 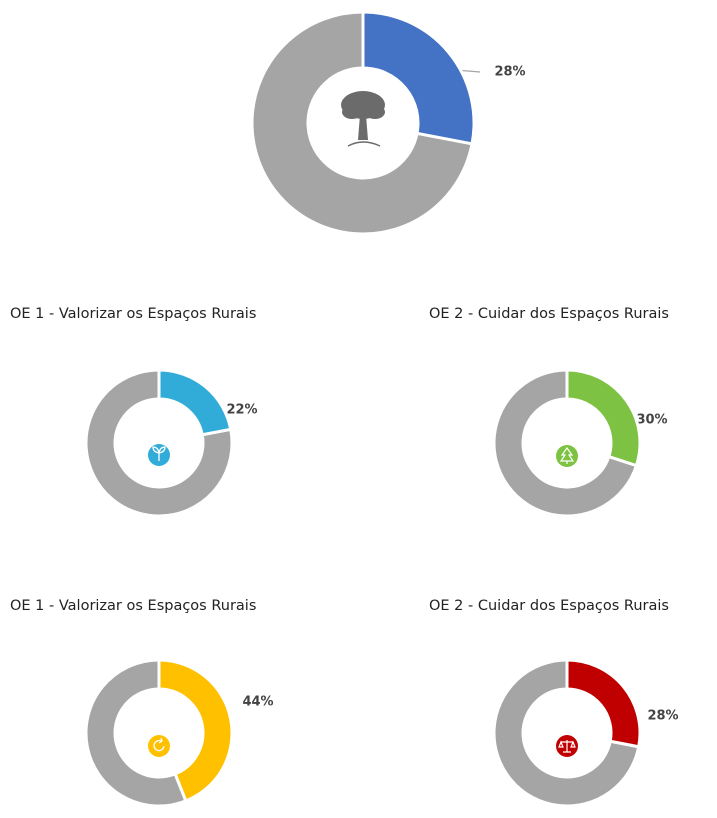 What do you see at coordinates (567, 746) in the screenshot?
I see `scale-icon` at bounding box center [567, 746].